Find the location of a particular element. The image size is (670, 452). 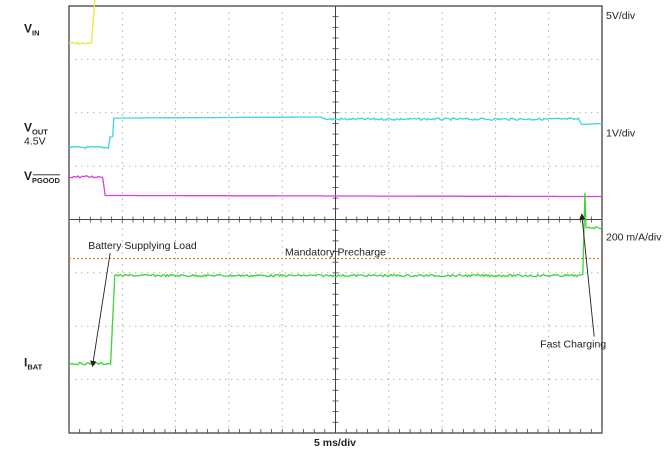

scale-label-v-out: 1V/div is located at coordinates (621, 133).